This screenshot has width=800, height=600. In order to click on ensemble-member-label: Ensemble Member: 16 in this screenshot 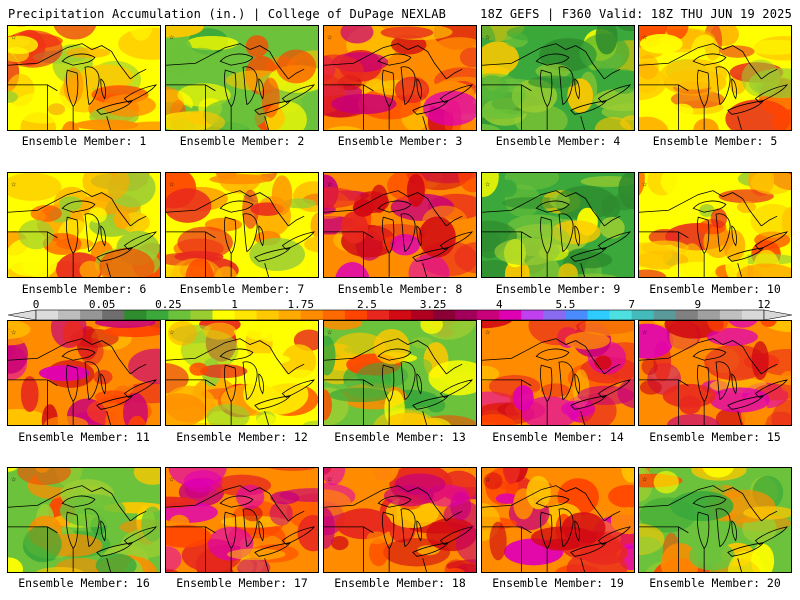, I will do `click(84, 583)`.